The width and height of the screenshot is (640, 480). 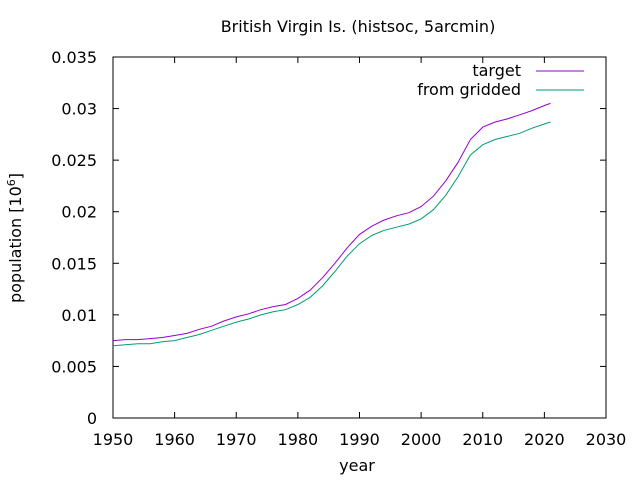 What do you see at coordinates (79, 212) in the screenshot?
I see `y-tick-label: 0.02` at bounding box center [79, 212].